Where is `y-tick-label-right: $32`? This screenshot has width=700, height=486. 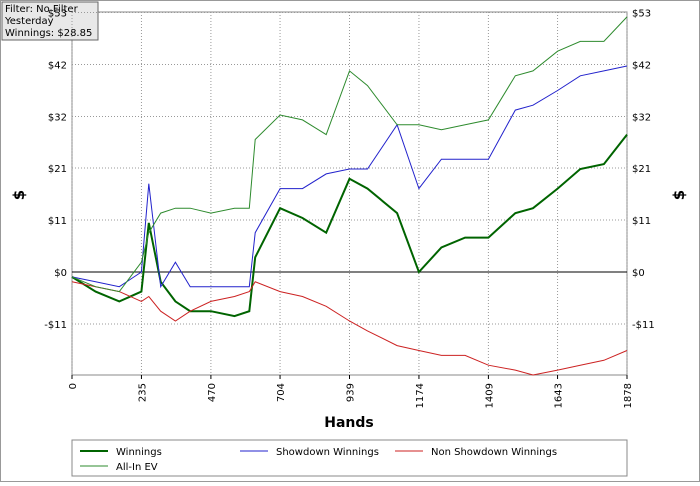 y-tick-label-right: $32 is located at coordinates (641, 117).